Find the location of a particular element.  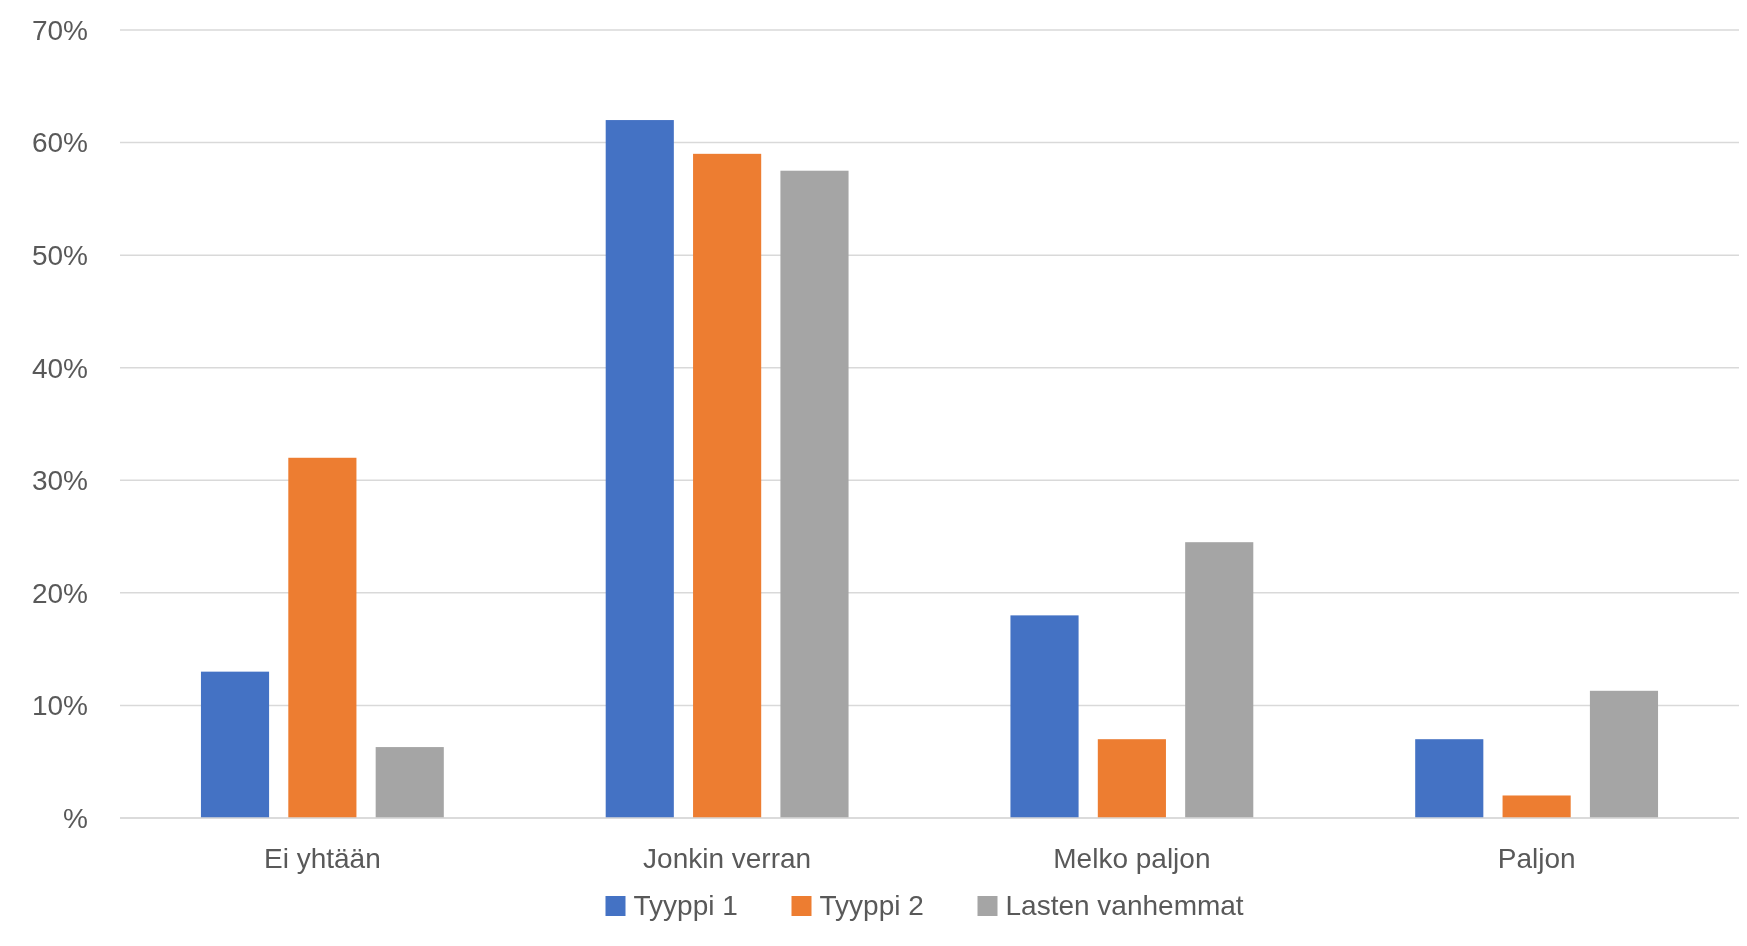

x-tick-label: Melko paljon is located at coordinates (1132, 858).